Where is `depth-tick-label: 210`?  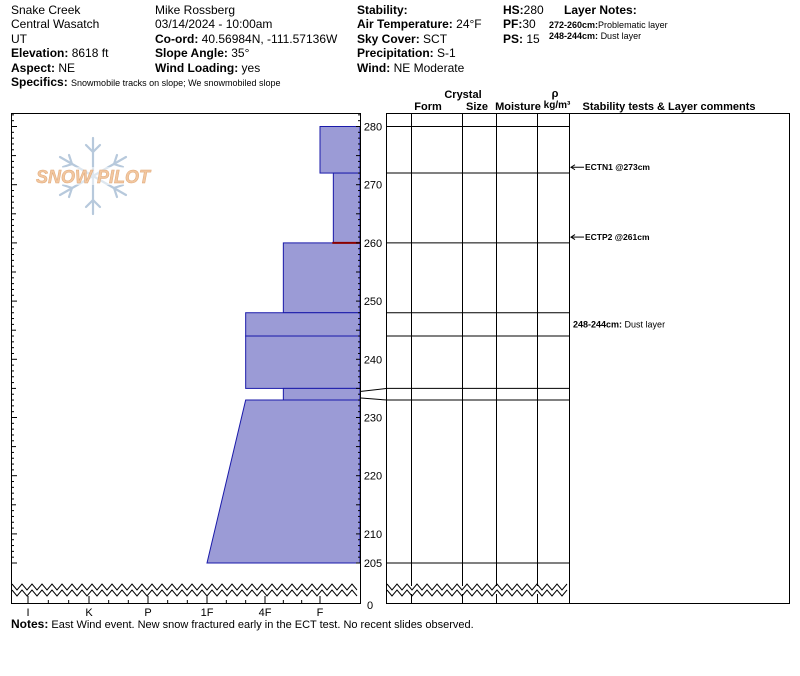
depth-tick-label: 210 is located at coordinates (373, 535).